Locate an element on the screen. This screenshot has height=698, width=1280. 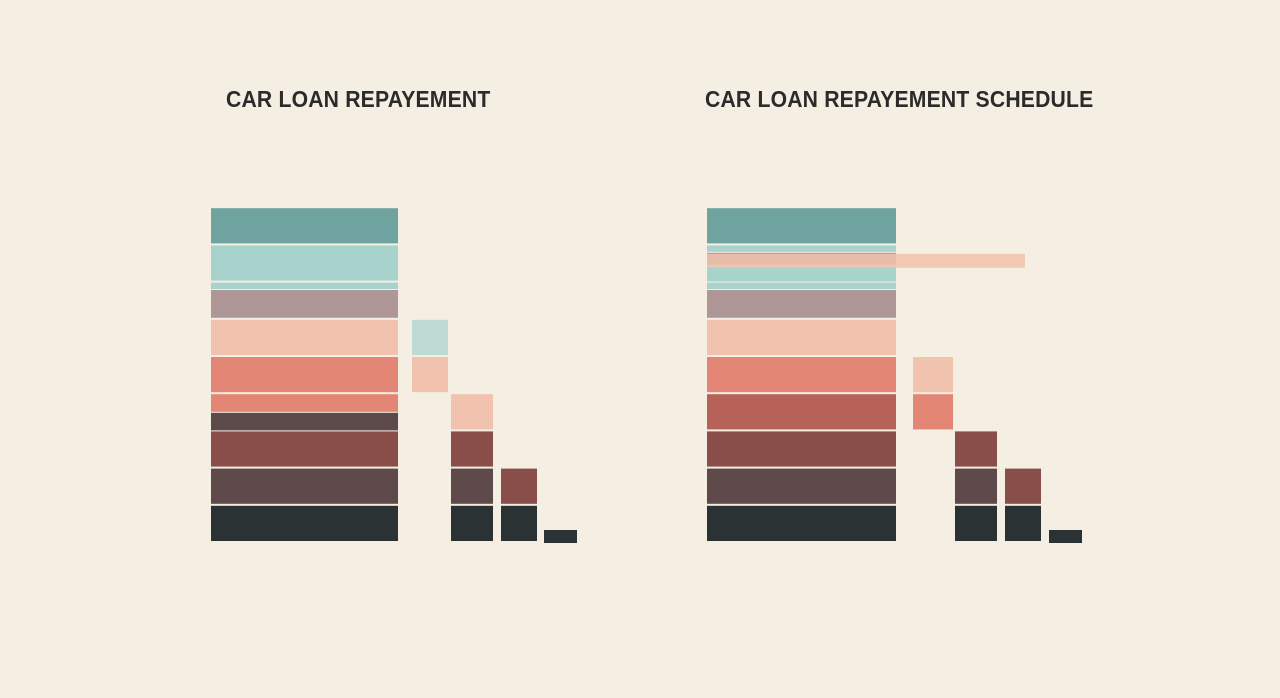
chart-left is located at coordinates (394, 375).